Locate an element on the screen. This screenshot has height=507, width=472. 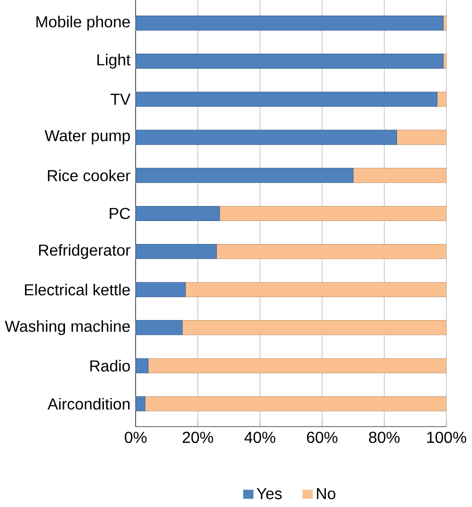
x-tick-label: 20% is located at coordinates (198, 437).